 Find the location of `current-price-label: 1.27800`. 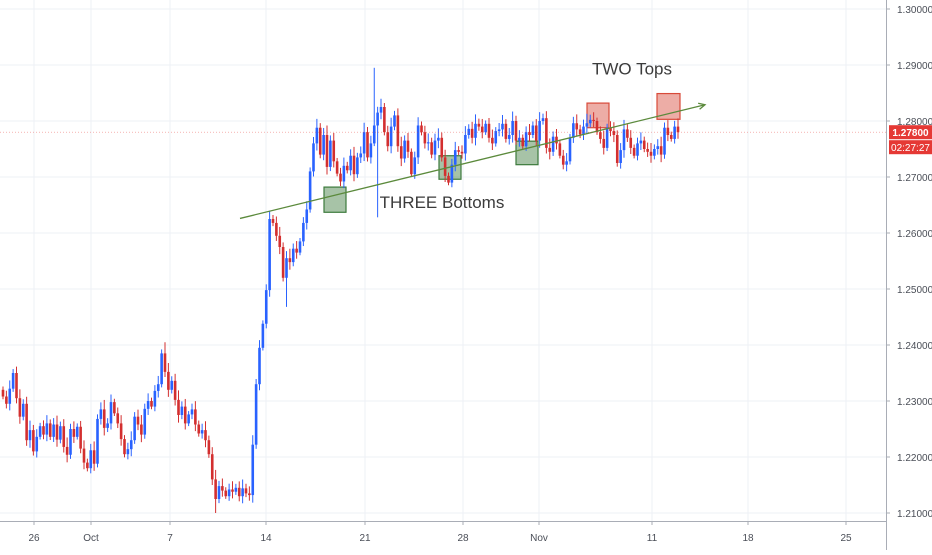

current-price-label: 1.27800 is located at coordinates (910, 133).